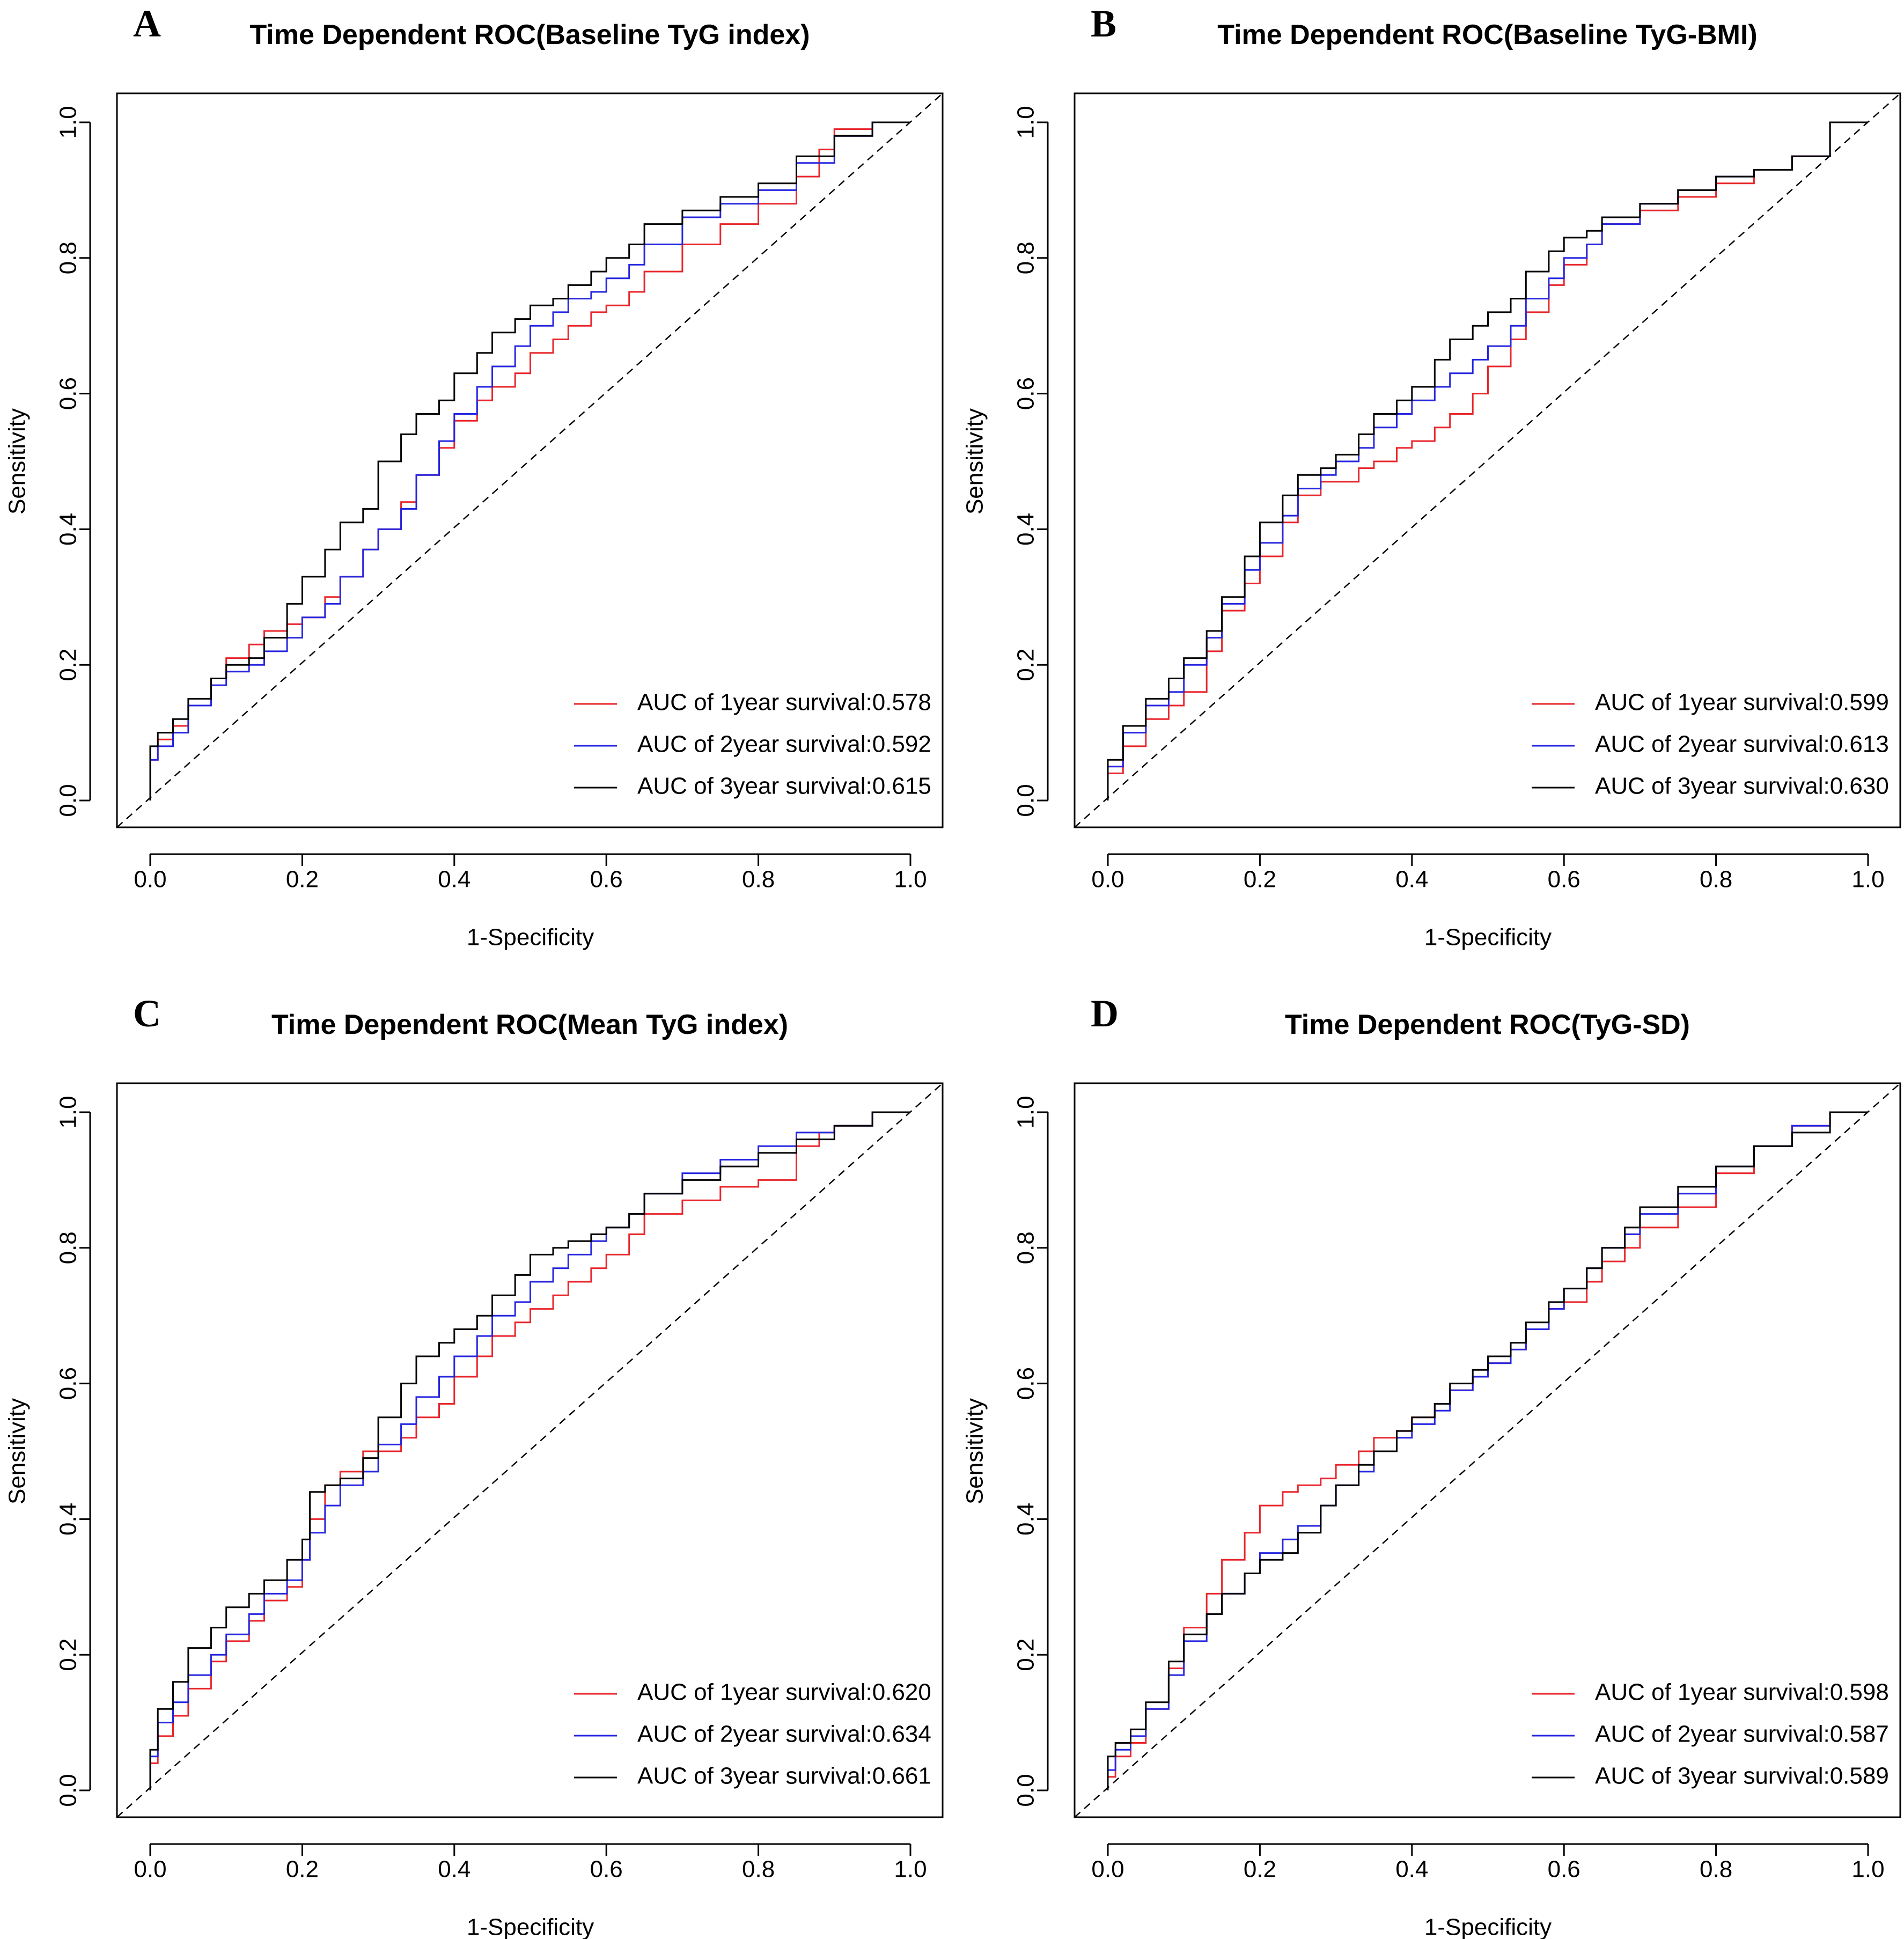 The height and width of the screenshot is (1939, 1904). I want to click on chart-title: Time Dependent ROC(Baseline TyG-BMI), so click(1487, 35).